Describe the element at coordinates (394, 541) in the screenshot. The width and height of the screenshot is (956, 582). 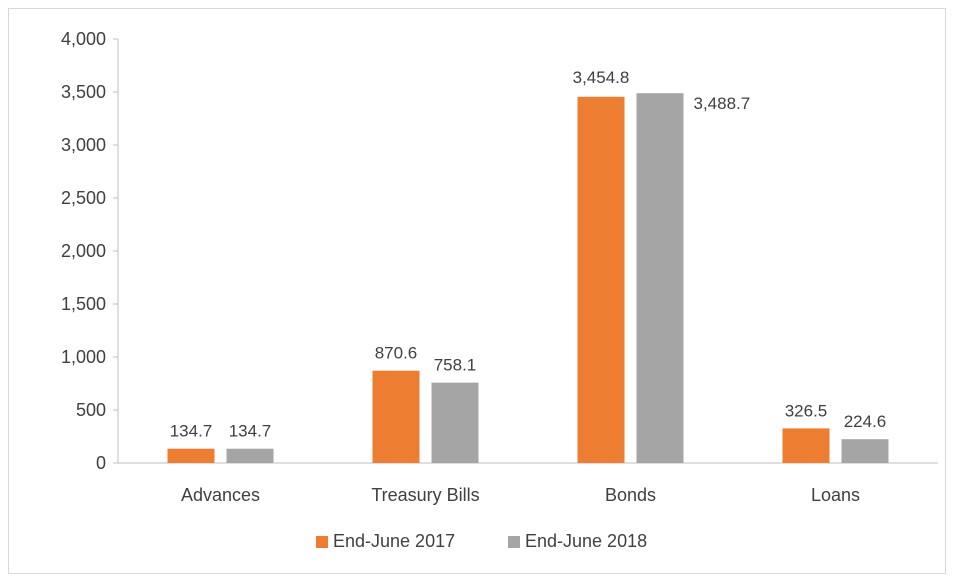
I see `legend-label: End-June 2017` at that location.